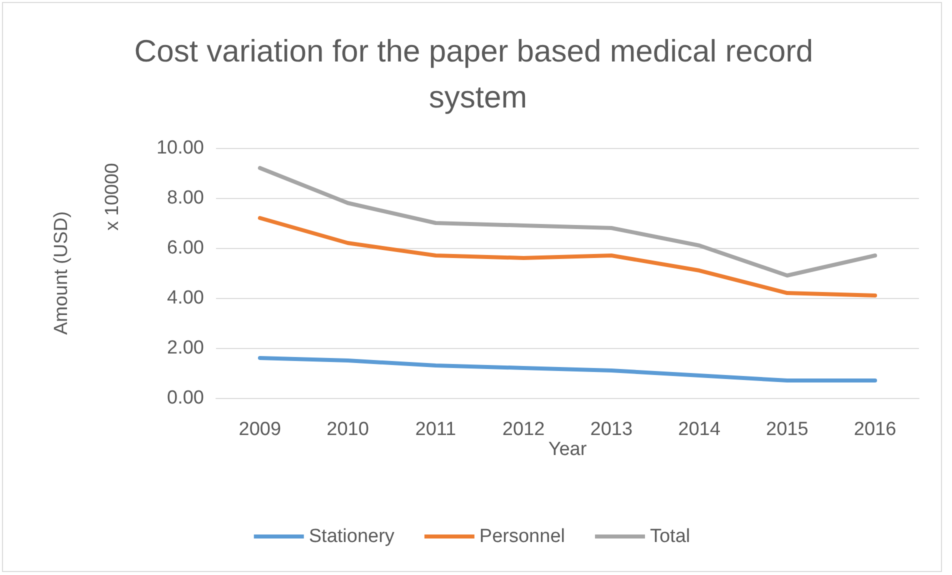  I want to click on text: x 10000, so click(112, 196).